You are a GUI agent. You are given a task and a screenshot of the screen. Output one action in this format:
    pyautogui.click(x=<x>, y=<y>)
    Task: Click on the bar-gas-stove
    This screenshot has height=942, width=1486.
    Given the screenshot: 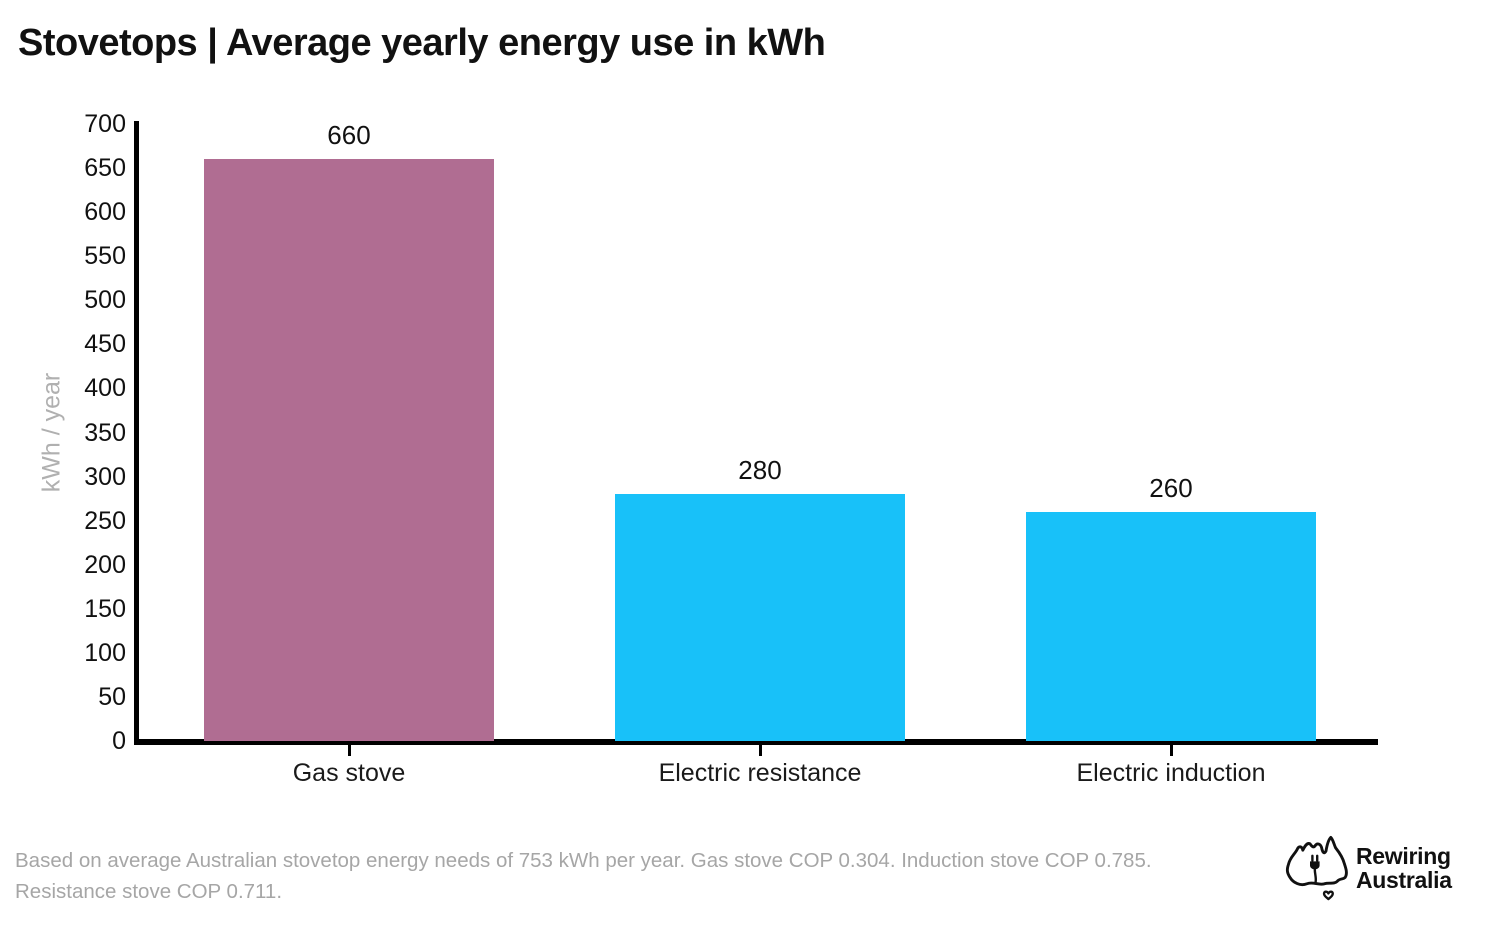 What is the action you would take?
    pyautogui.click(x=349, y=450)
    